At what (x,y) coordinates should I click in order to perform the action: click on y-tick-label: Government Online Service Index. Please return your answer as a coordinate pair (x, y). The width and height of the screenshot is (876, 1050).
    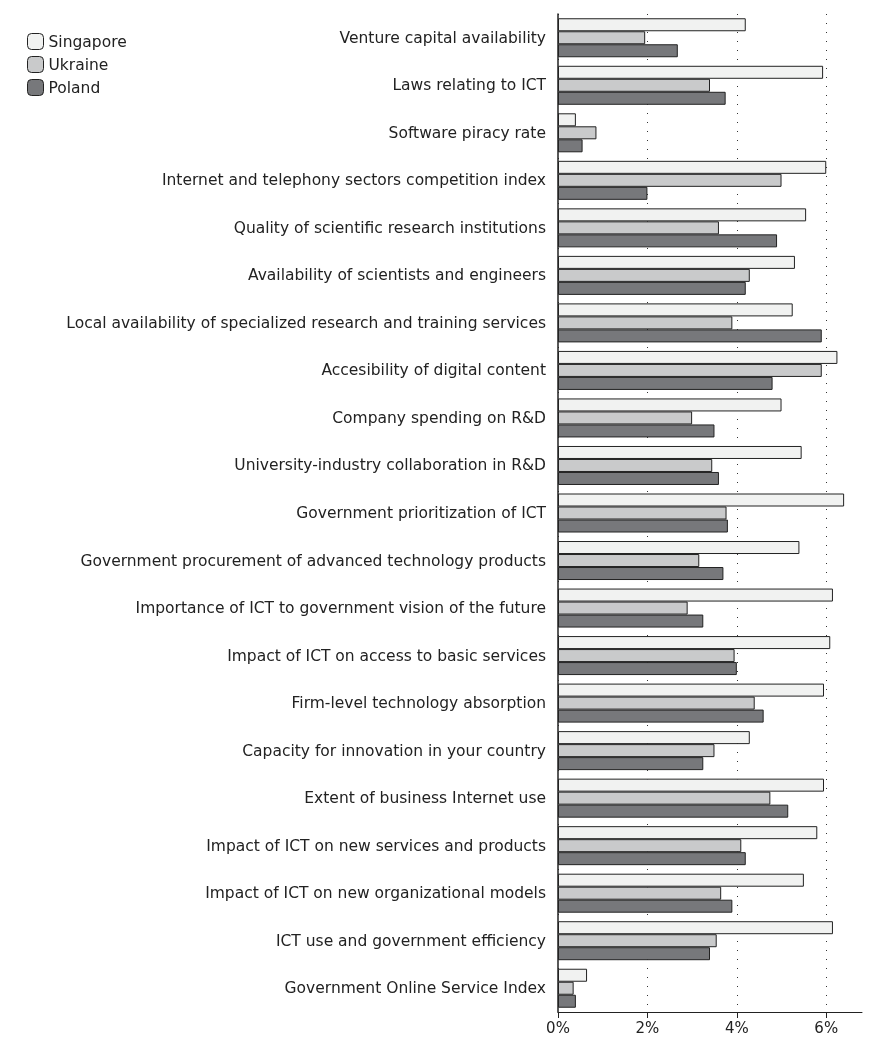
    Looking at the image, I should click on (415, 988).